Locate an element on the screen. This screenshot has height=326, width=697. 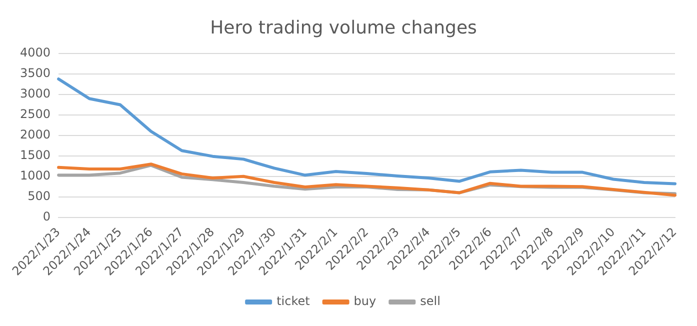
y-tick-label: 1000 is located at coordinates (35, 175).